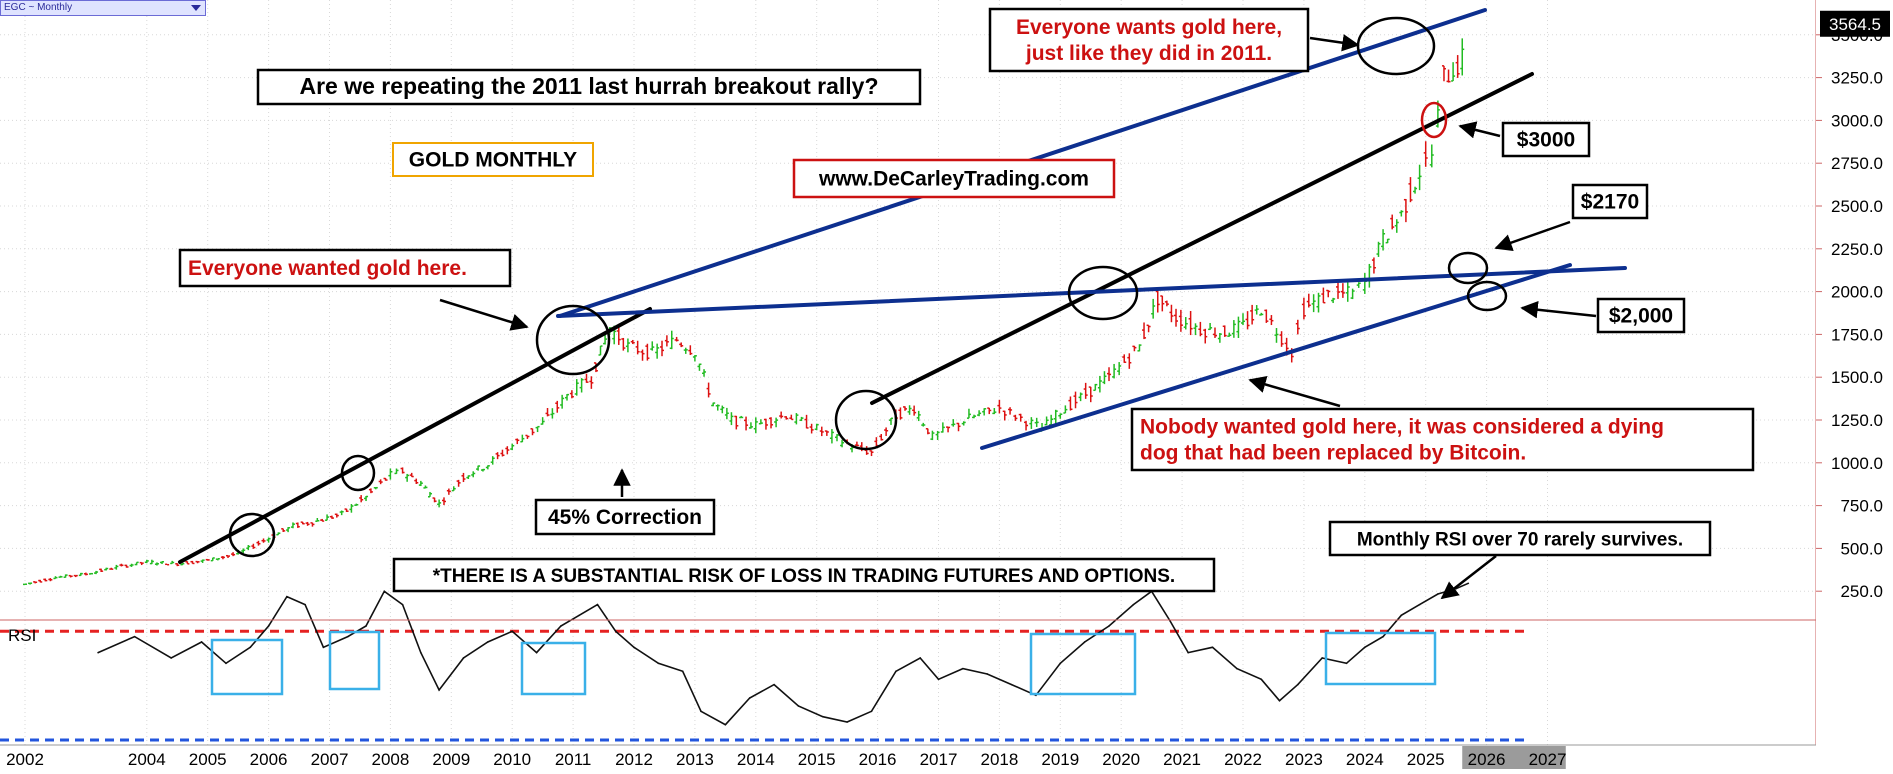 Image resolution: width=1893 pixels, height=774 pixels. I want to click on main-question-box, so click(589, 87).